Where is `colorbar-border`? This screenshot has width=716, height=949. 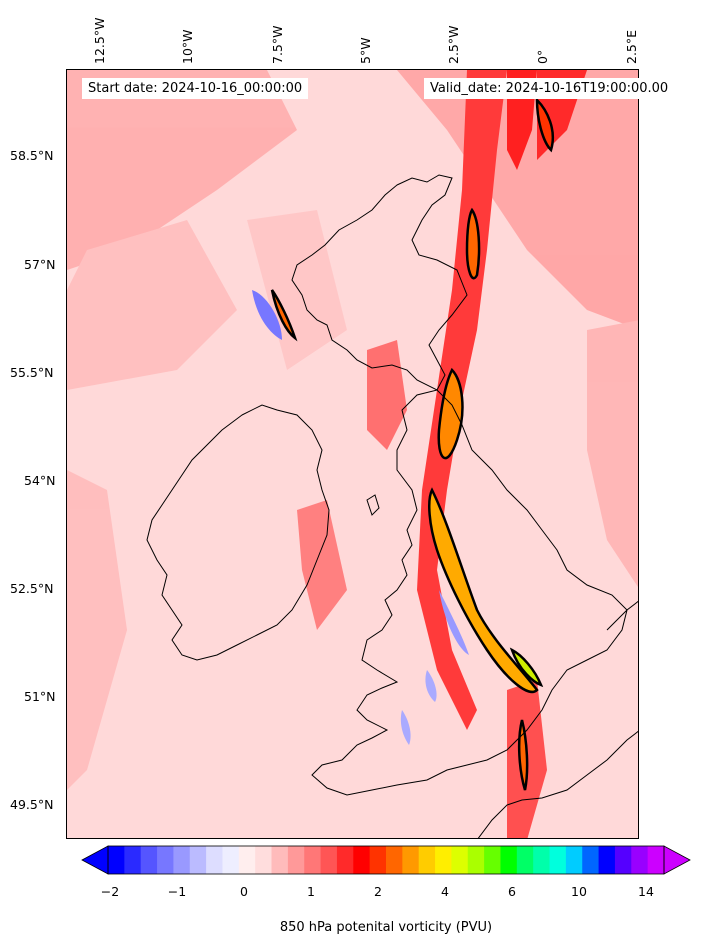 colorbar-border is located at coordinates (386, 860).